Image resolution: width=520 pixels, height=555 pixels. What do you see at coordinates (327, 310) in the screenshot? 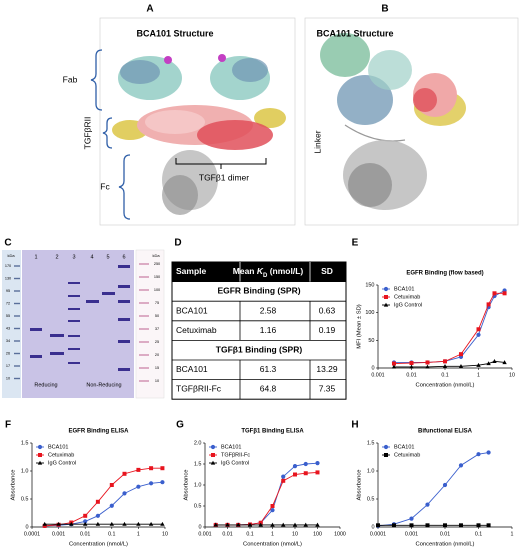
I see `table-cell: 0.63` at bounding box center [327, 310].